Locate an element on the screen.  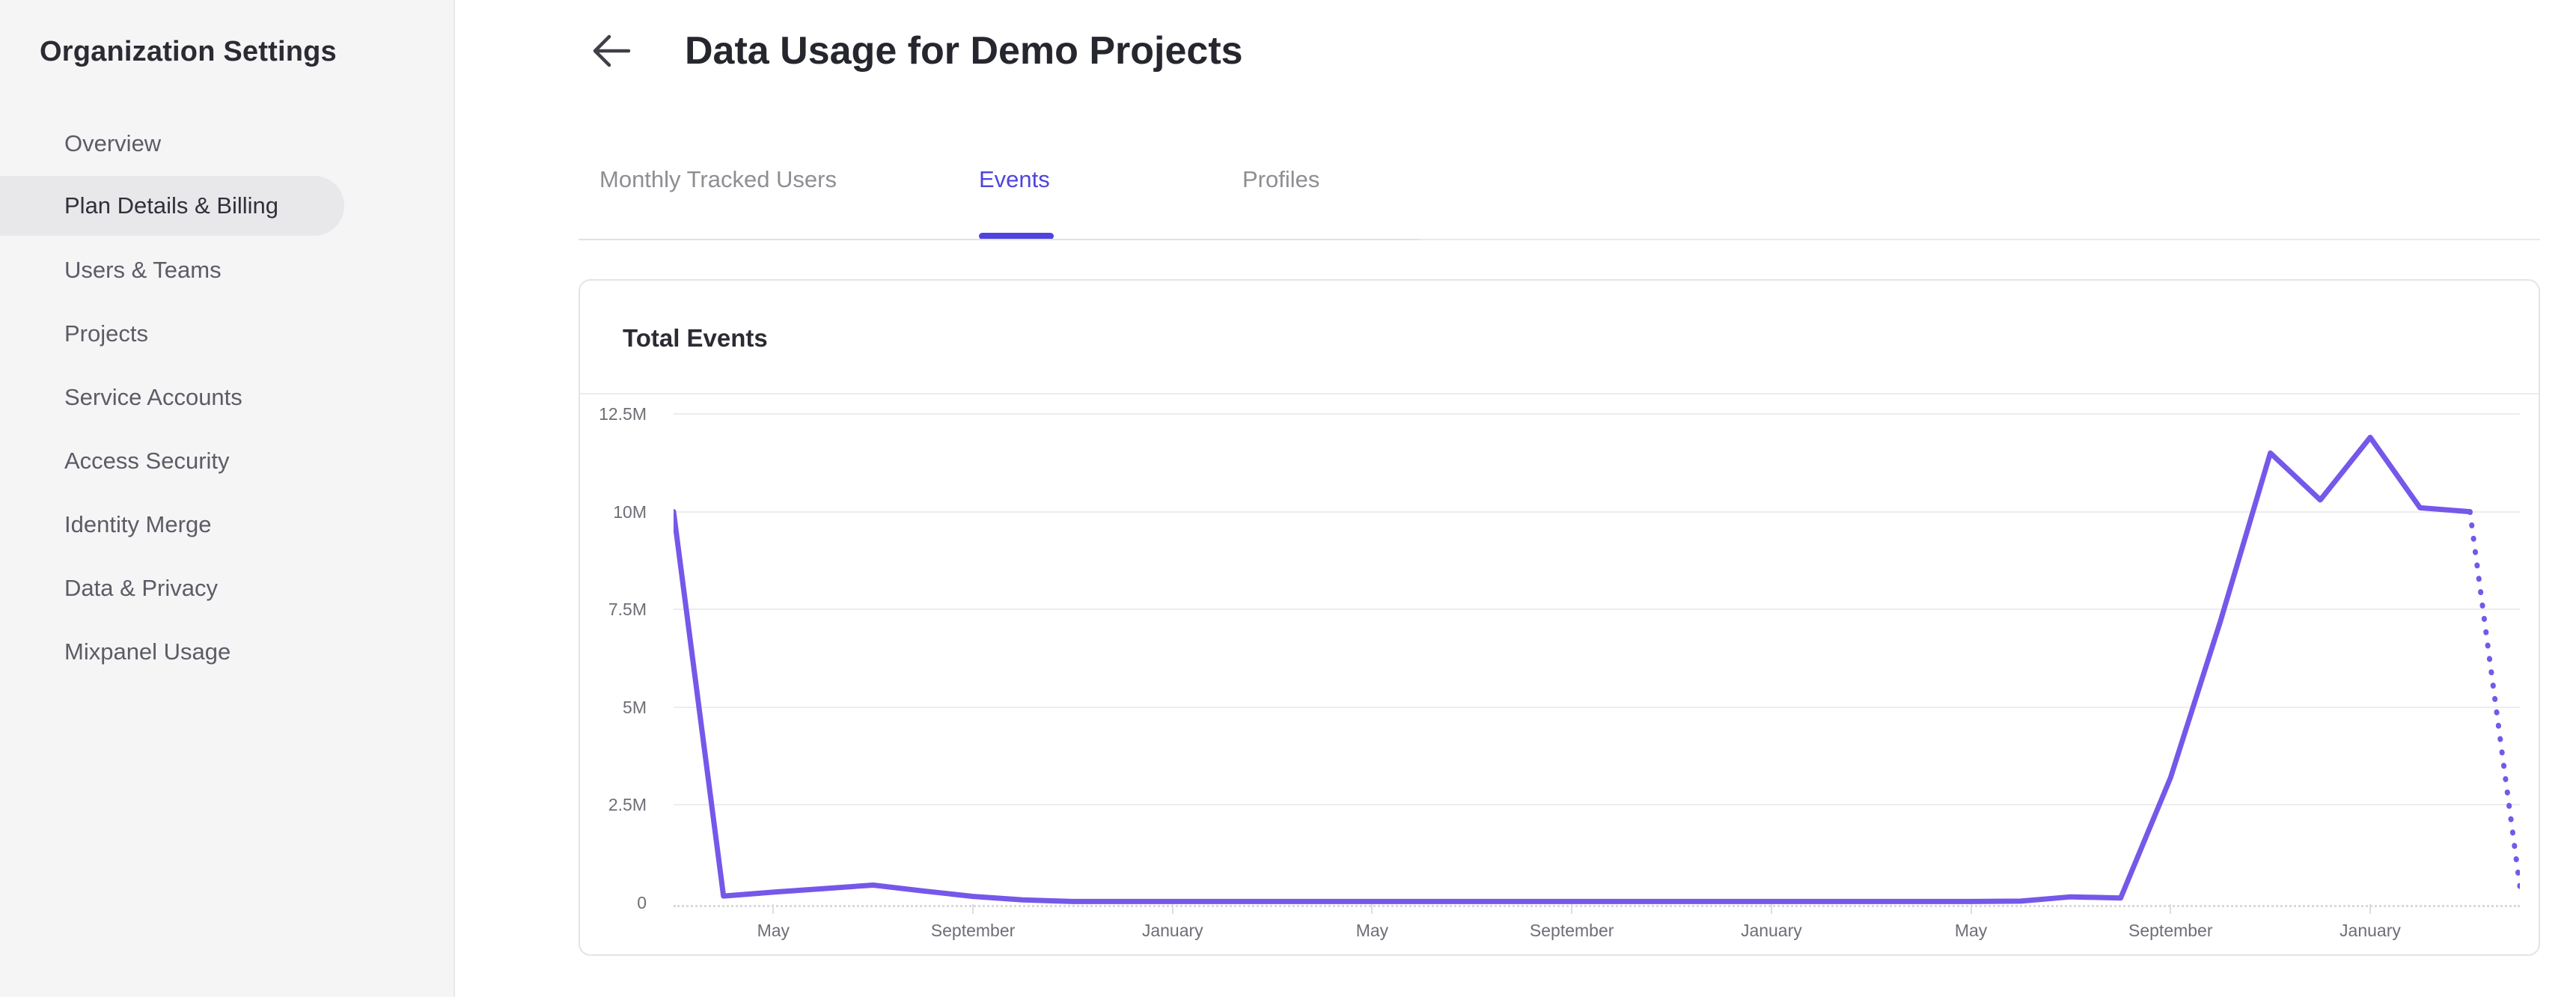
card-title: Total Events is located at coordinates (695, 338).